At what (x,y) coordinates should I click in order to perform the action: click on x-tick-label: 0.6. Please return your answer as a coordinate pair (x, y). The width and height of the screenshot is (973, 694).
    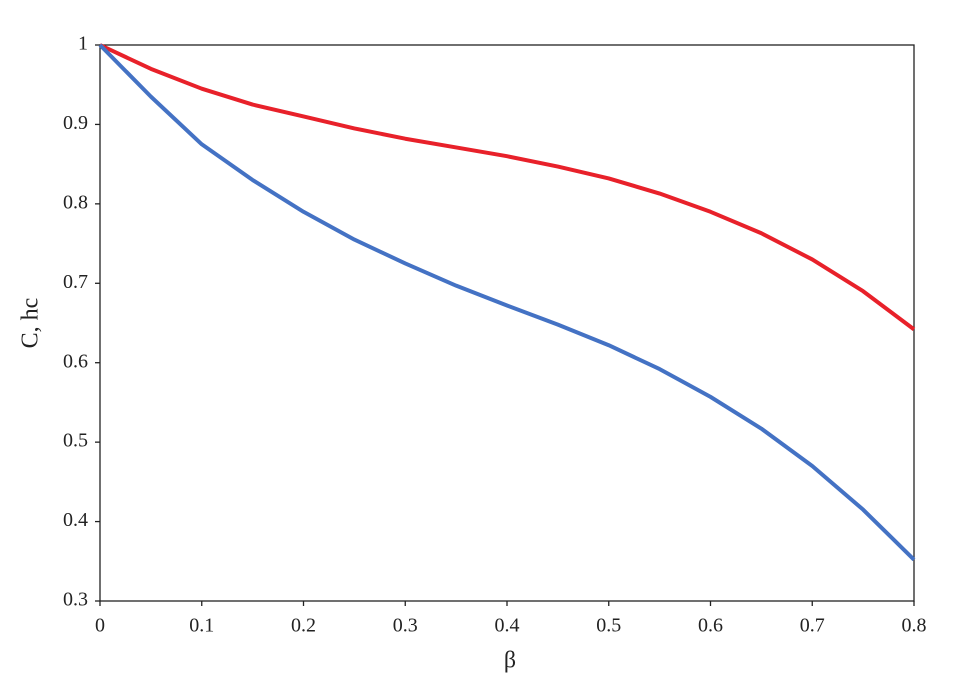
    Looking at the image, I should click on (710, 626).